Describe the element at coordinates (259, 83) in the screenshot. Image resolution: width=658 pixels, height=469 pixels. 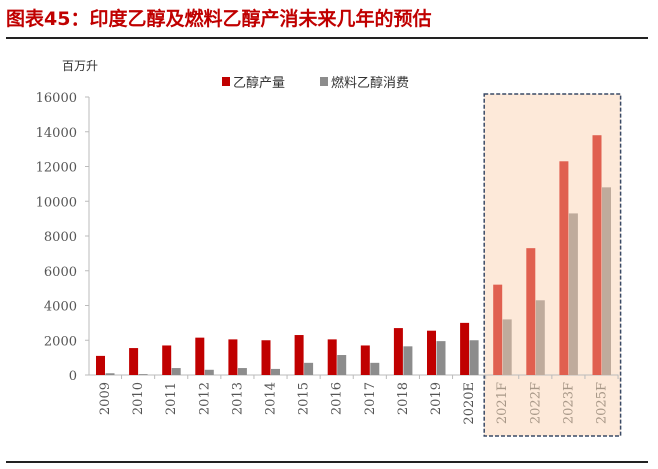
I see `legend-label: 乙醇产量` at that location.